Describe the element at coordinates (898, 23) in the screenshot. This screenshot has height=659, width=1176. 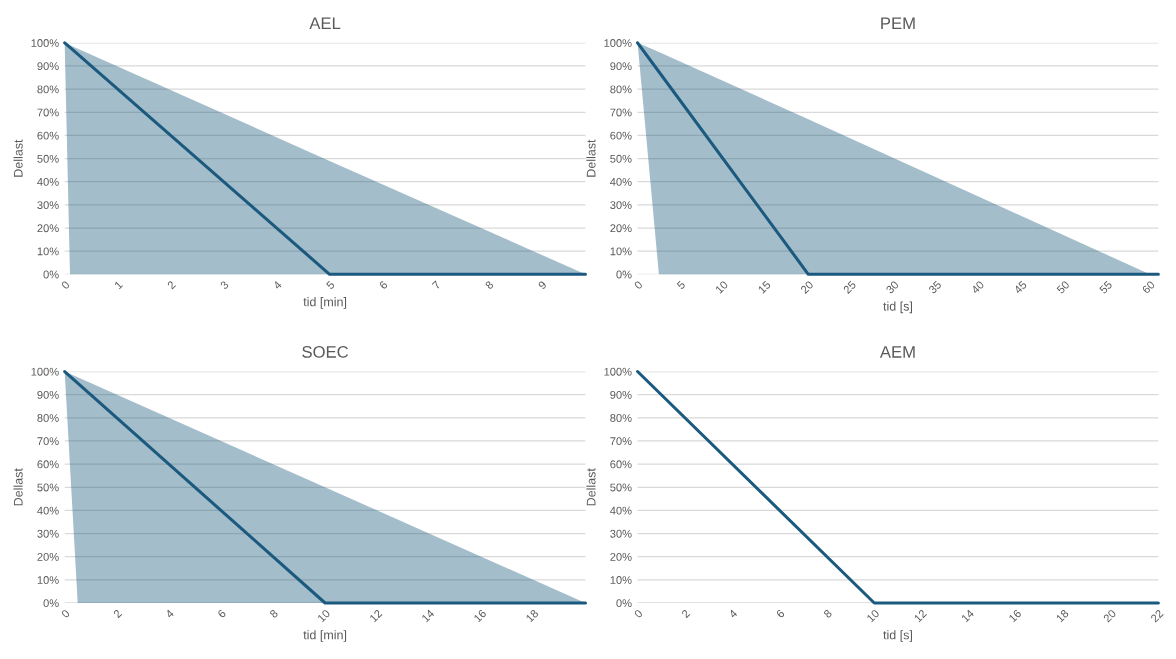
I see `chart-title: PEM` at that location.